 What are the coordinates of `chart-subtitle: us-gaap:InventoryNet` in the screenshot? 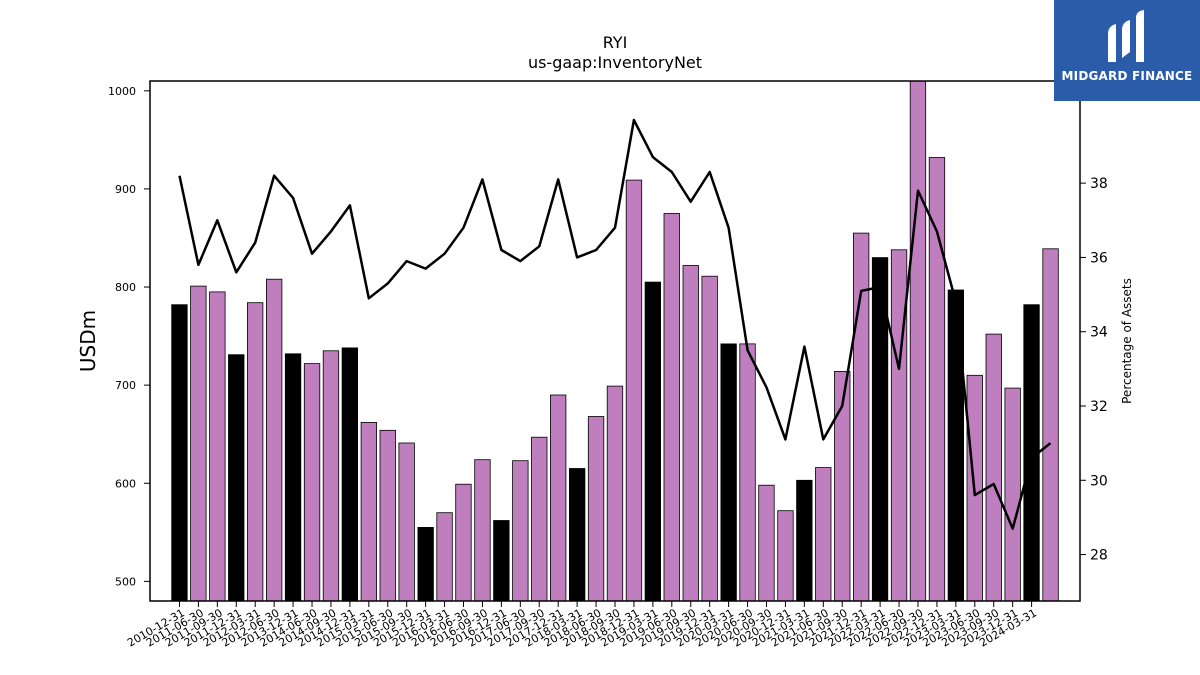 It's located at (615, 62).